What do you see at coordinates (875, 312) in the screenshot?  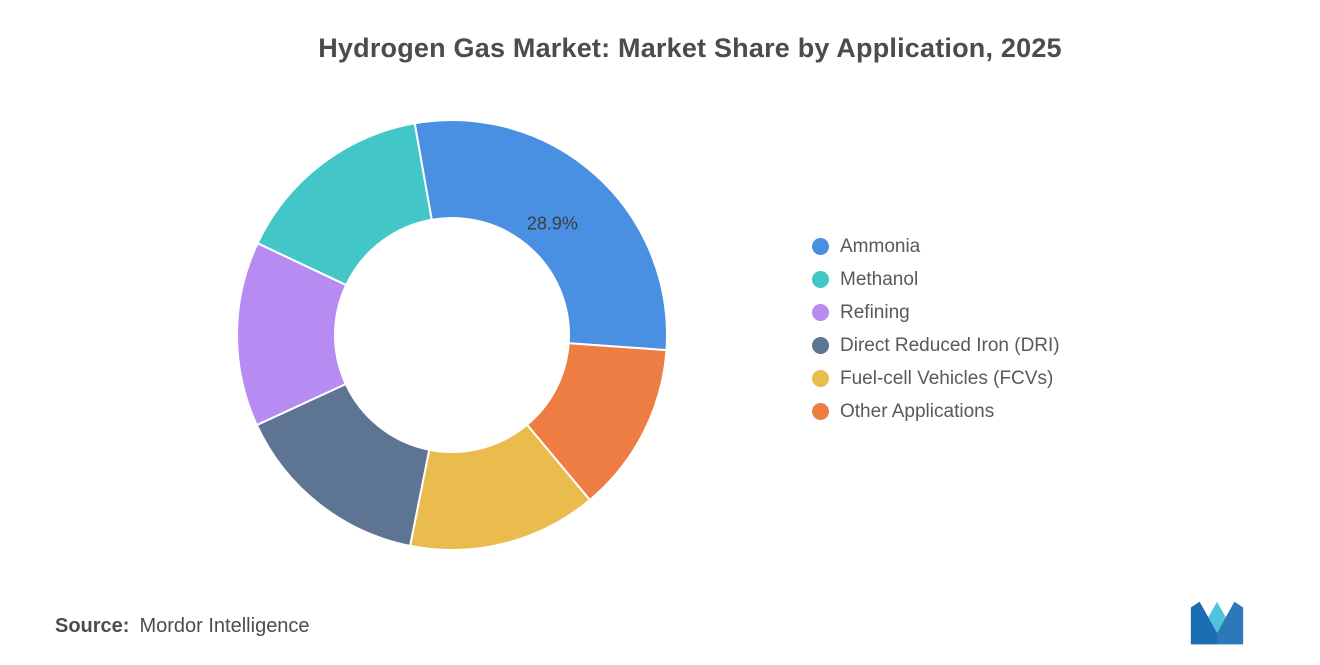 I see `legend-label: Refining` at bounding box center [875, 312].